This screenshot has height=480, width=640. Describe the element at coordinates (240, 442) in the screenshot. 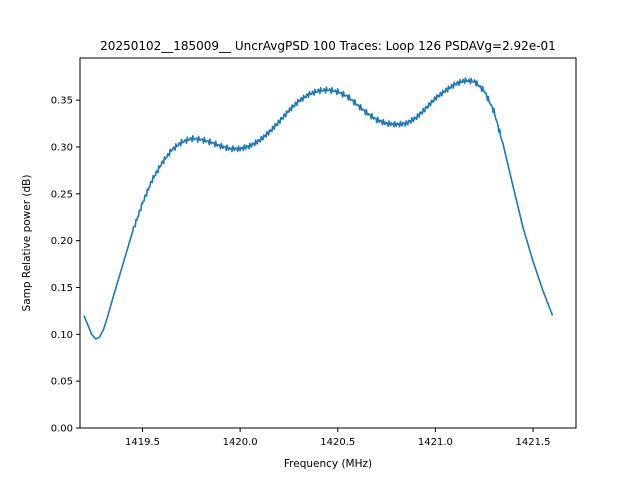

I see `x-tick-label: 1420.0` at that location.